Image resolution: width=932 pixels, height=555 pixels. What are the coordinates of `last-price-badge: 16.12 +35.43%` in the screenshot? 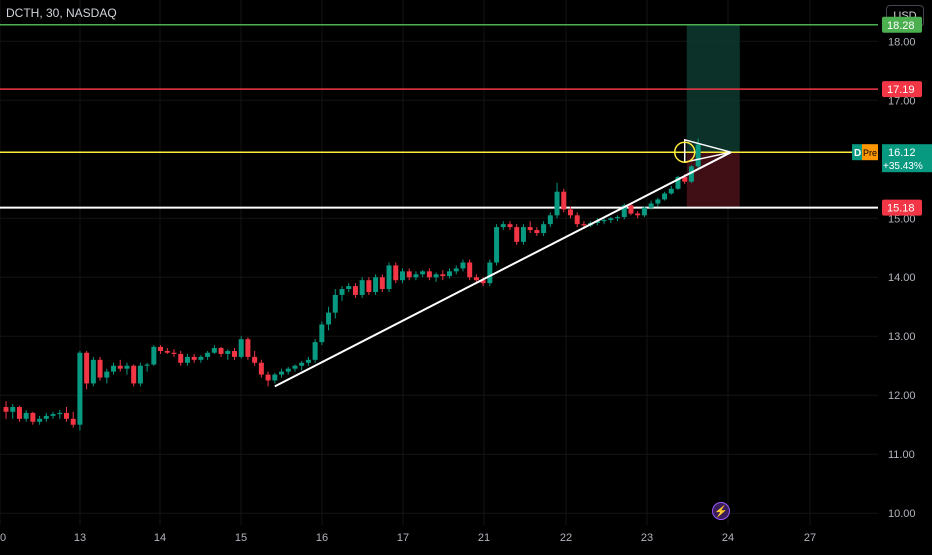 It's located at (907, 158).